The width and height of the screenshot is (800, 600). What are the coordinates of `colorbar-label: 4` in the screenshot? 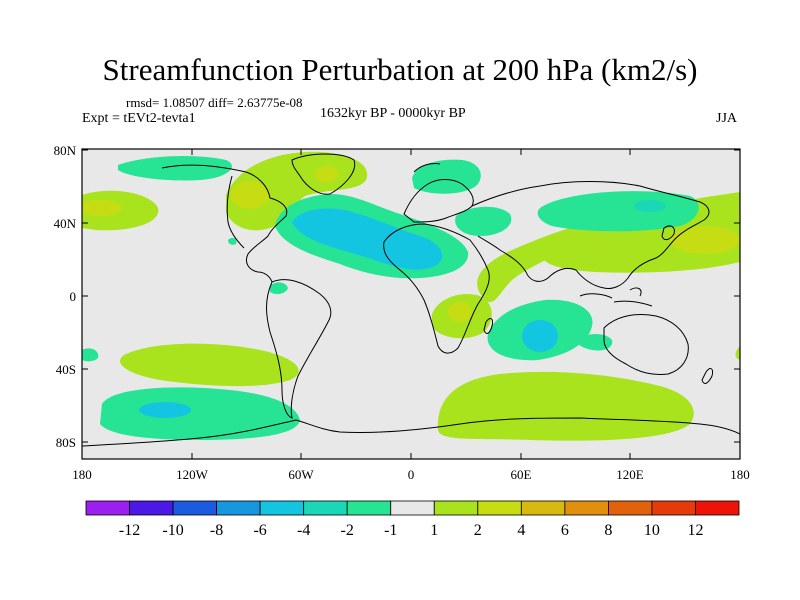 It's located at (521, 530).